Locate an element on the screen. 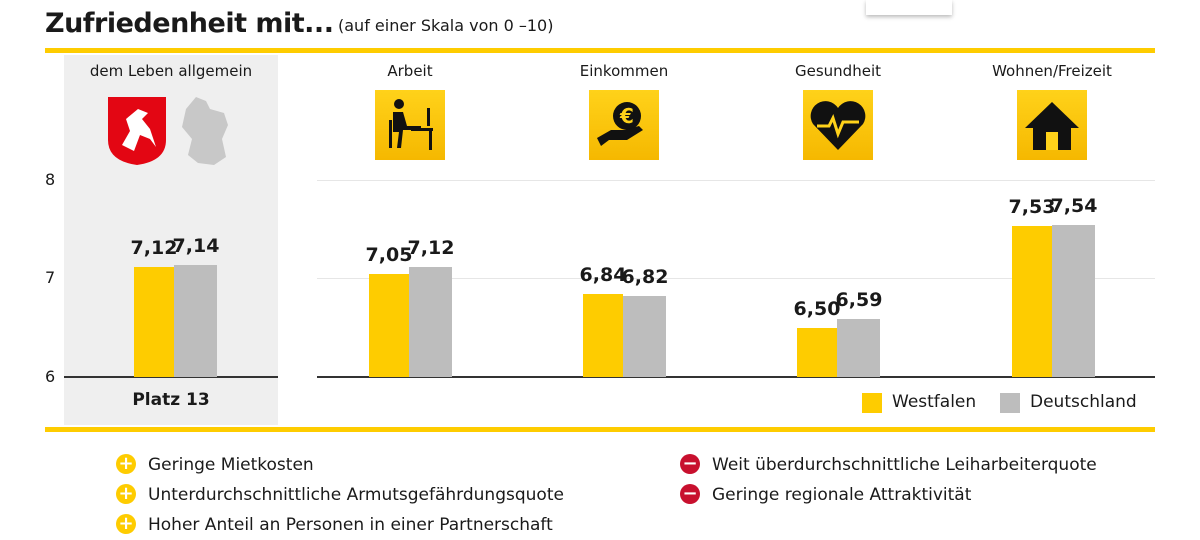  legend-swatch-westfalen is located at coordinates (872, 403).